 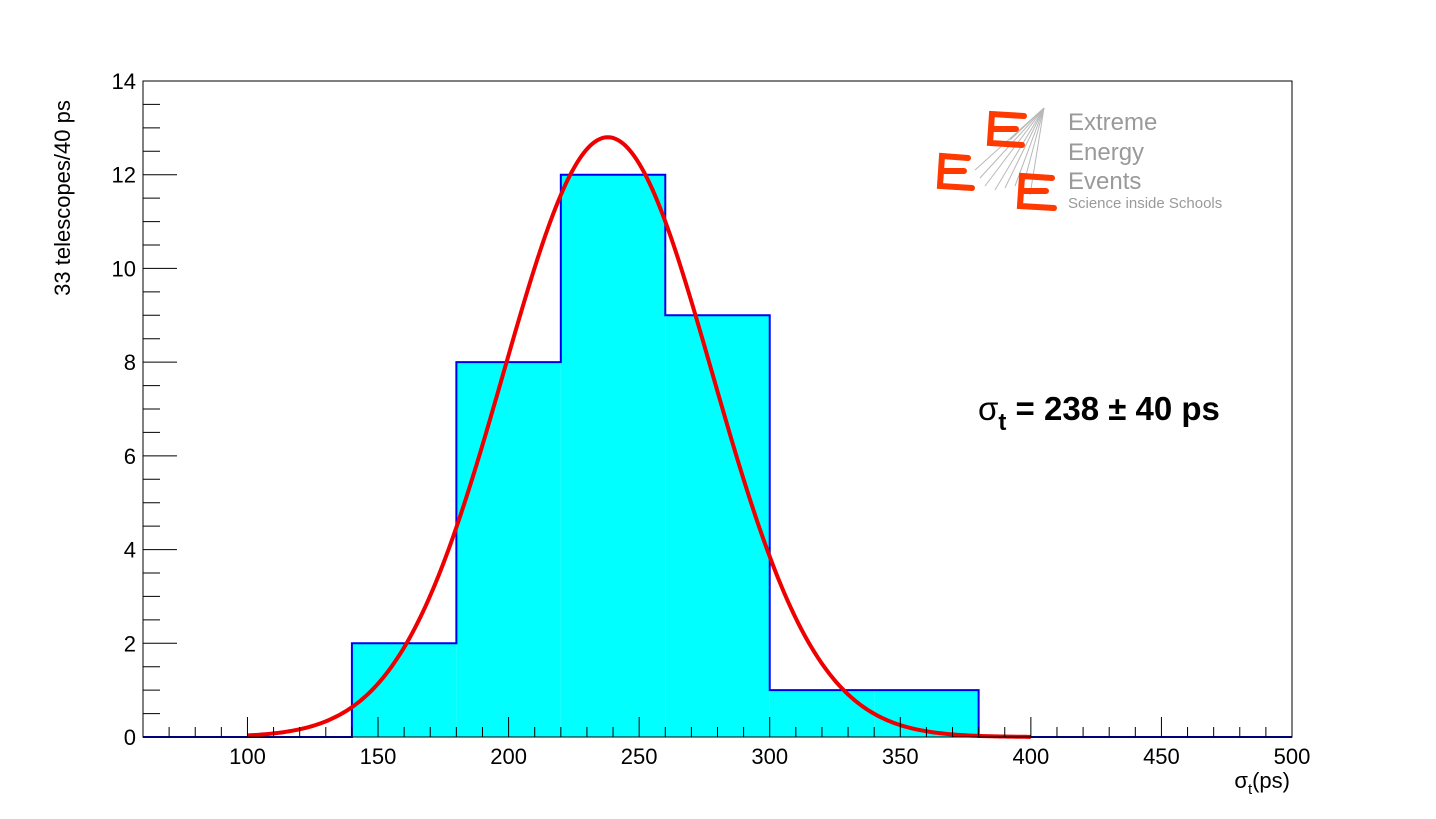 I want to click on x-tick-label: 150, so click(x=378, y=756).